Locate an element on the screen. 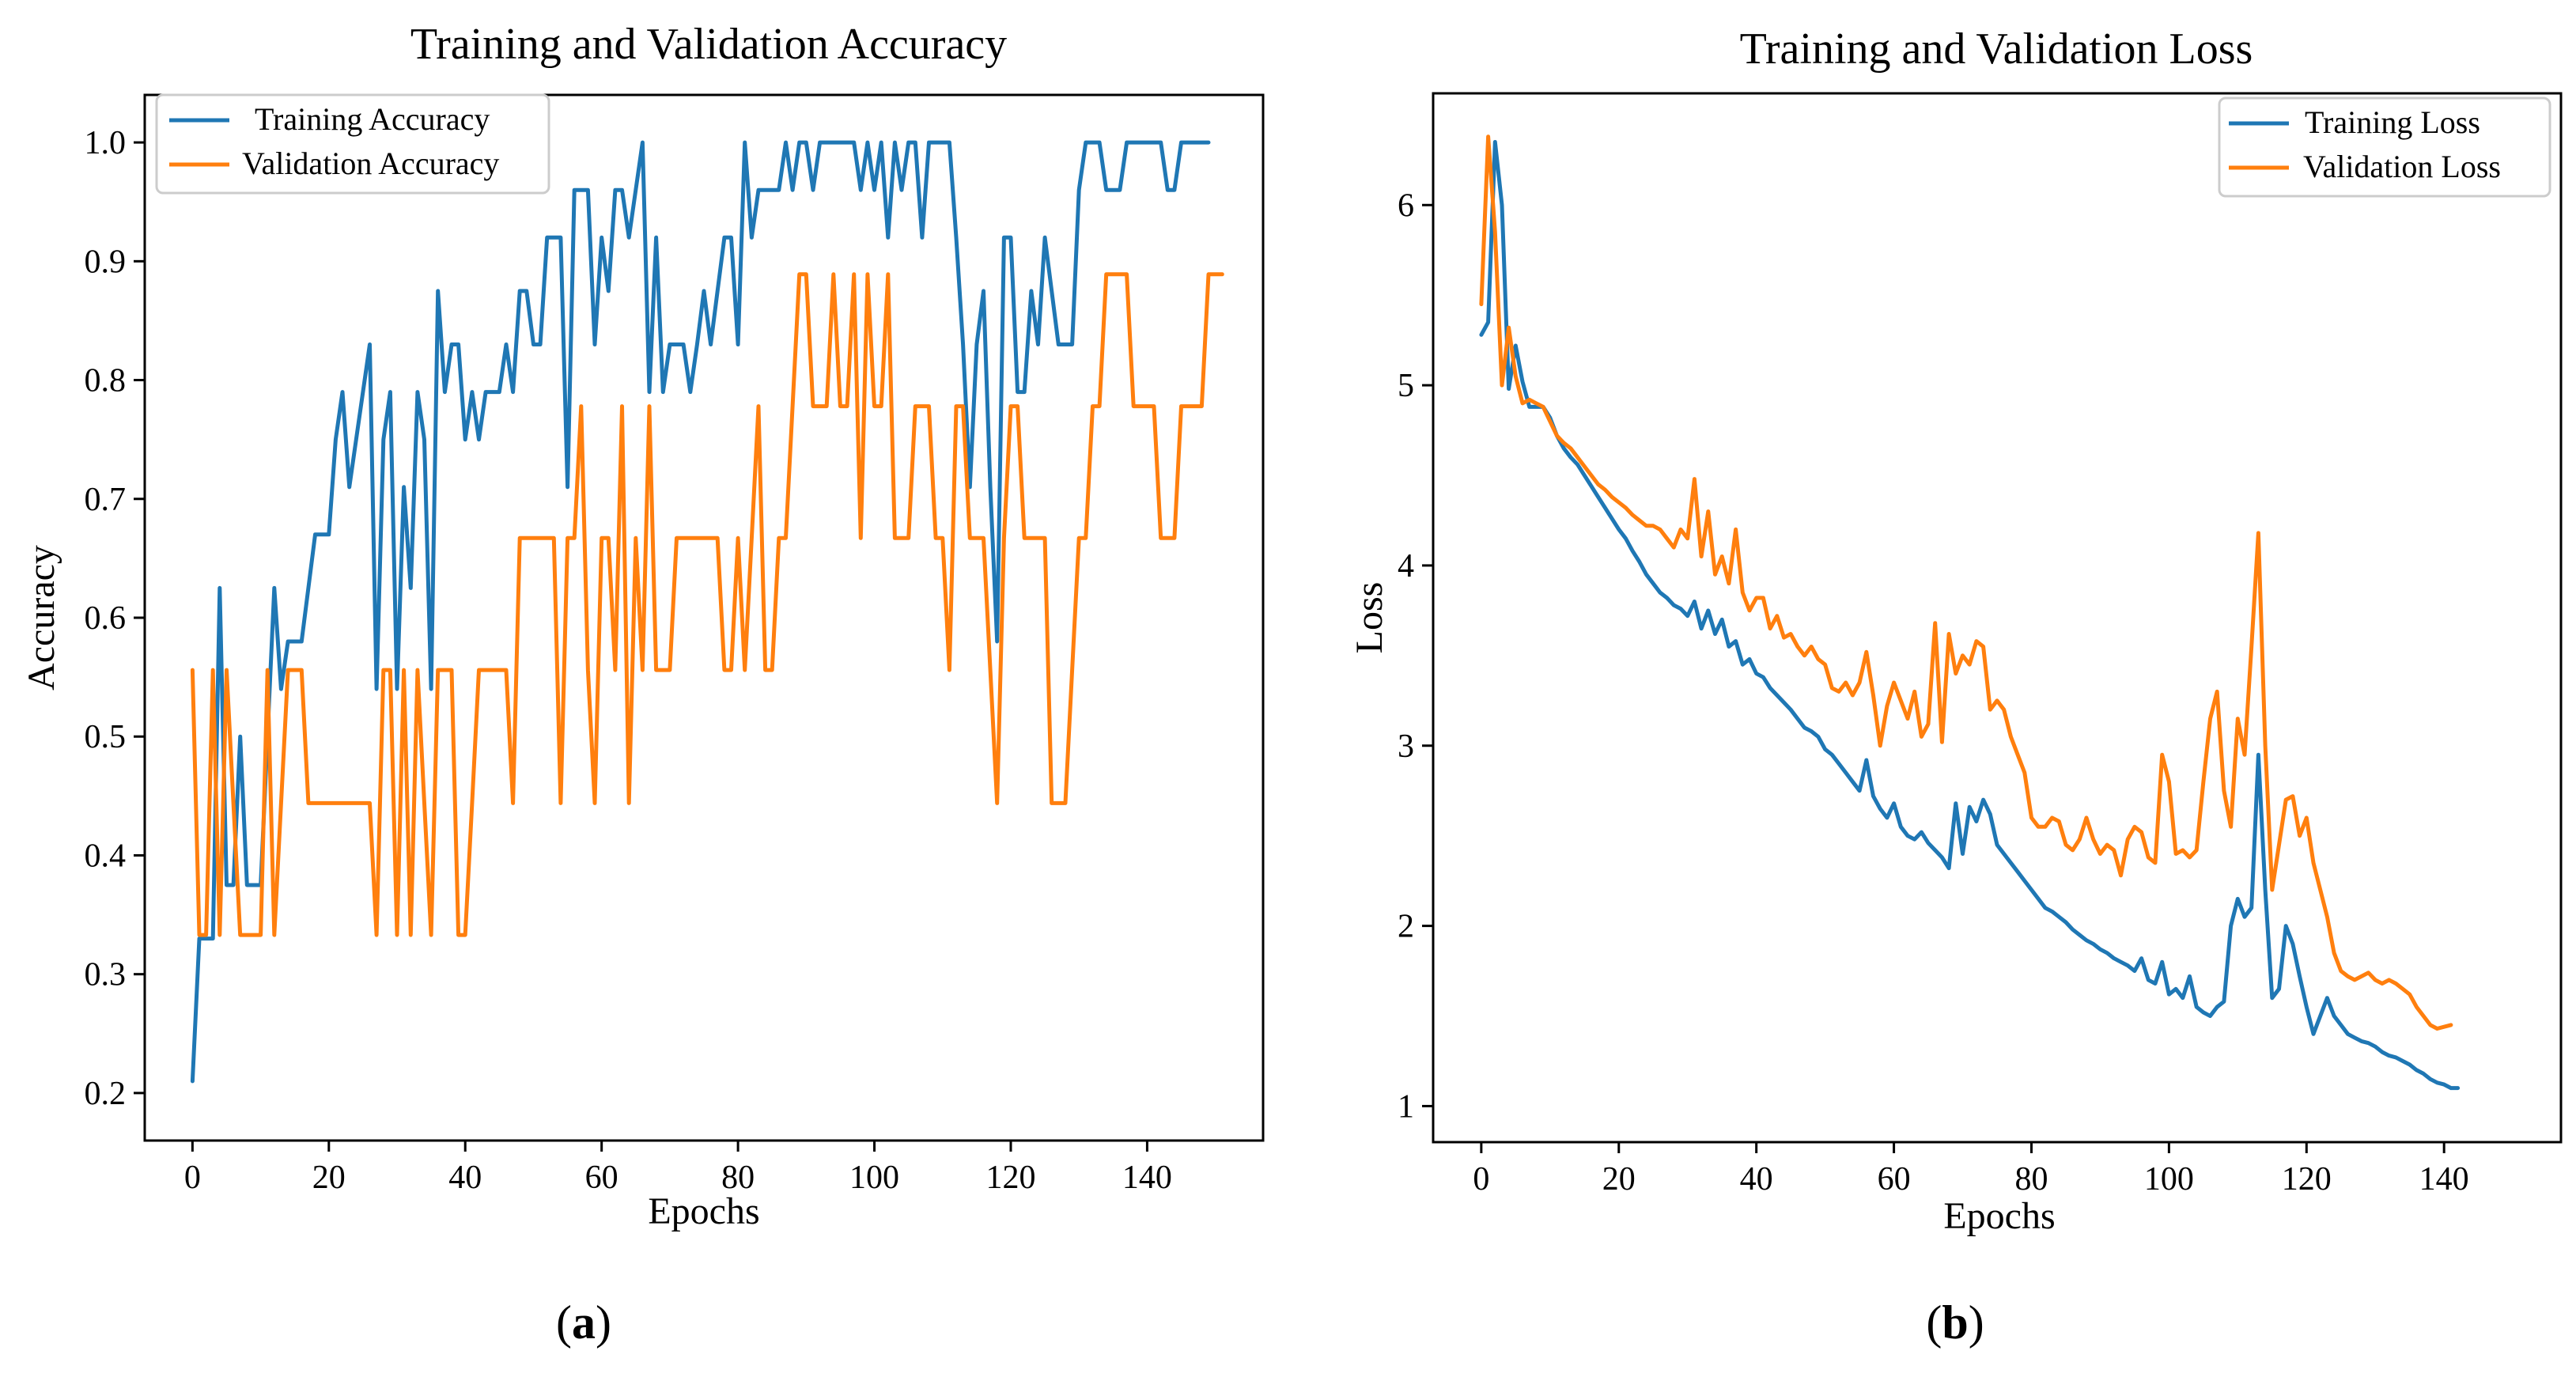  legend-label-validation-accuracy: Validation Accuracy is located at coordinates (370, 163).